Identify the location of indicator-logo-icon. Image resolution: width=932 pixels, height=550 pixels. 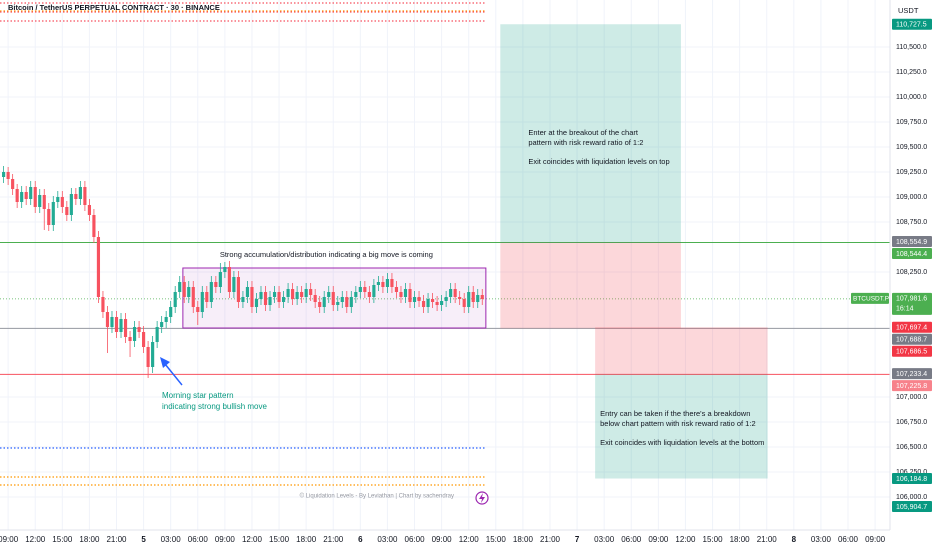
(482, 498).